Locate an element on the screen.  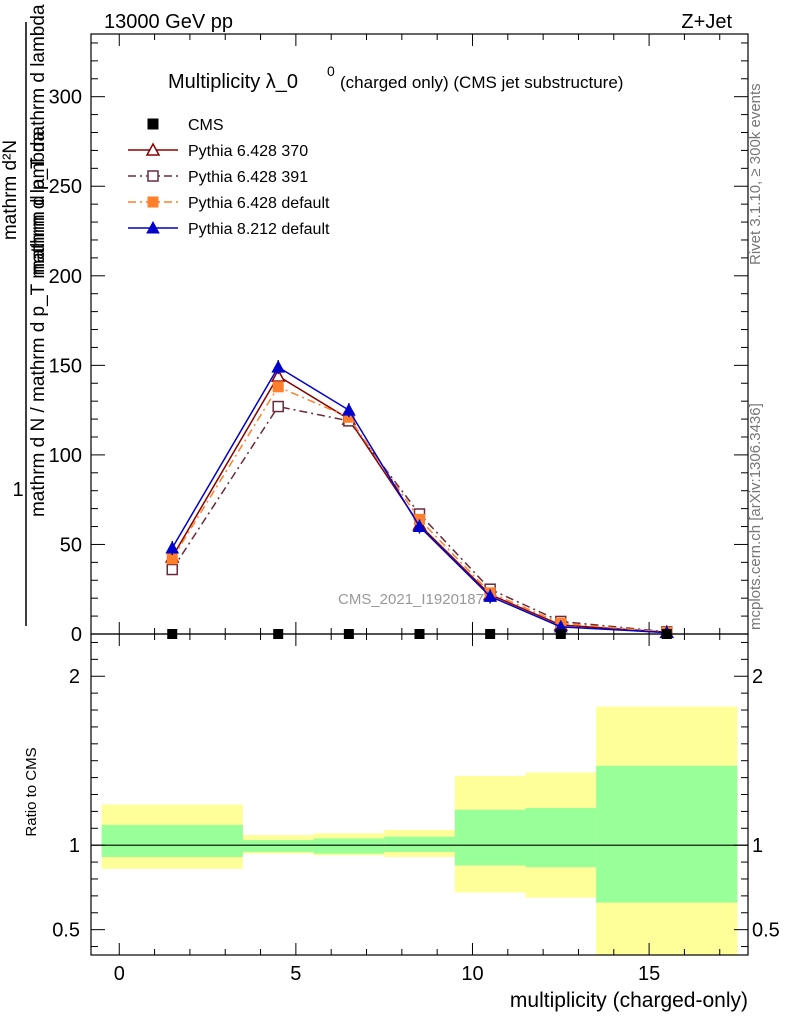
ratio-y-tick-label-right: 0.5 is located at coordinates (766, 931).